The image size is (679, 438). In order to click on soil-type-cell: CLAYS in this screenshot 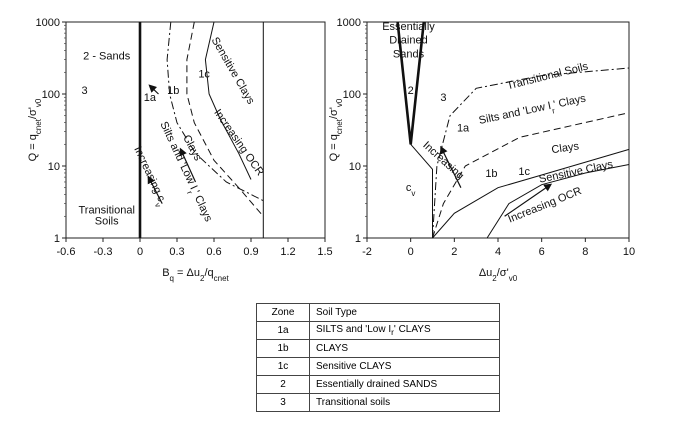, I will do `click(404, 348)`.